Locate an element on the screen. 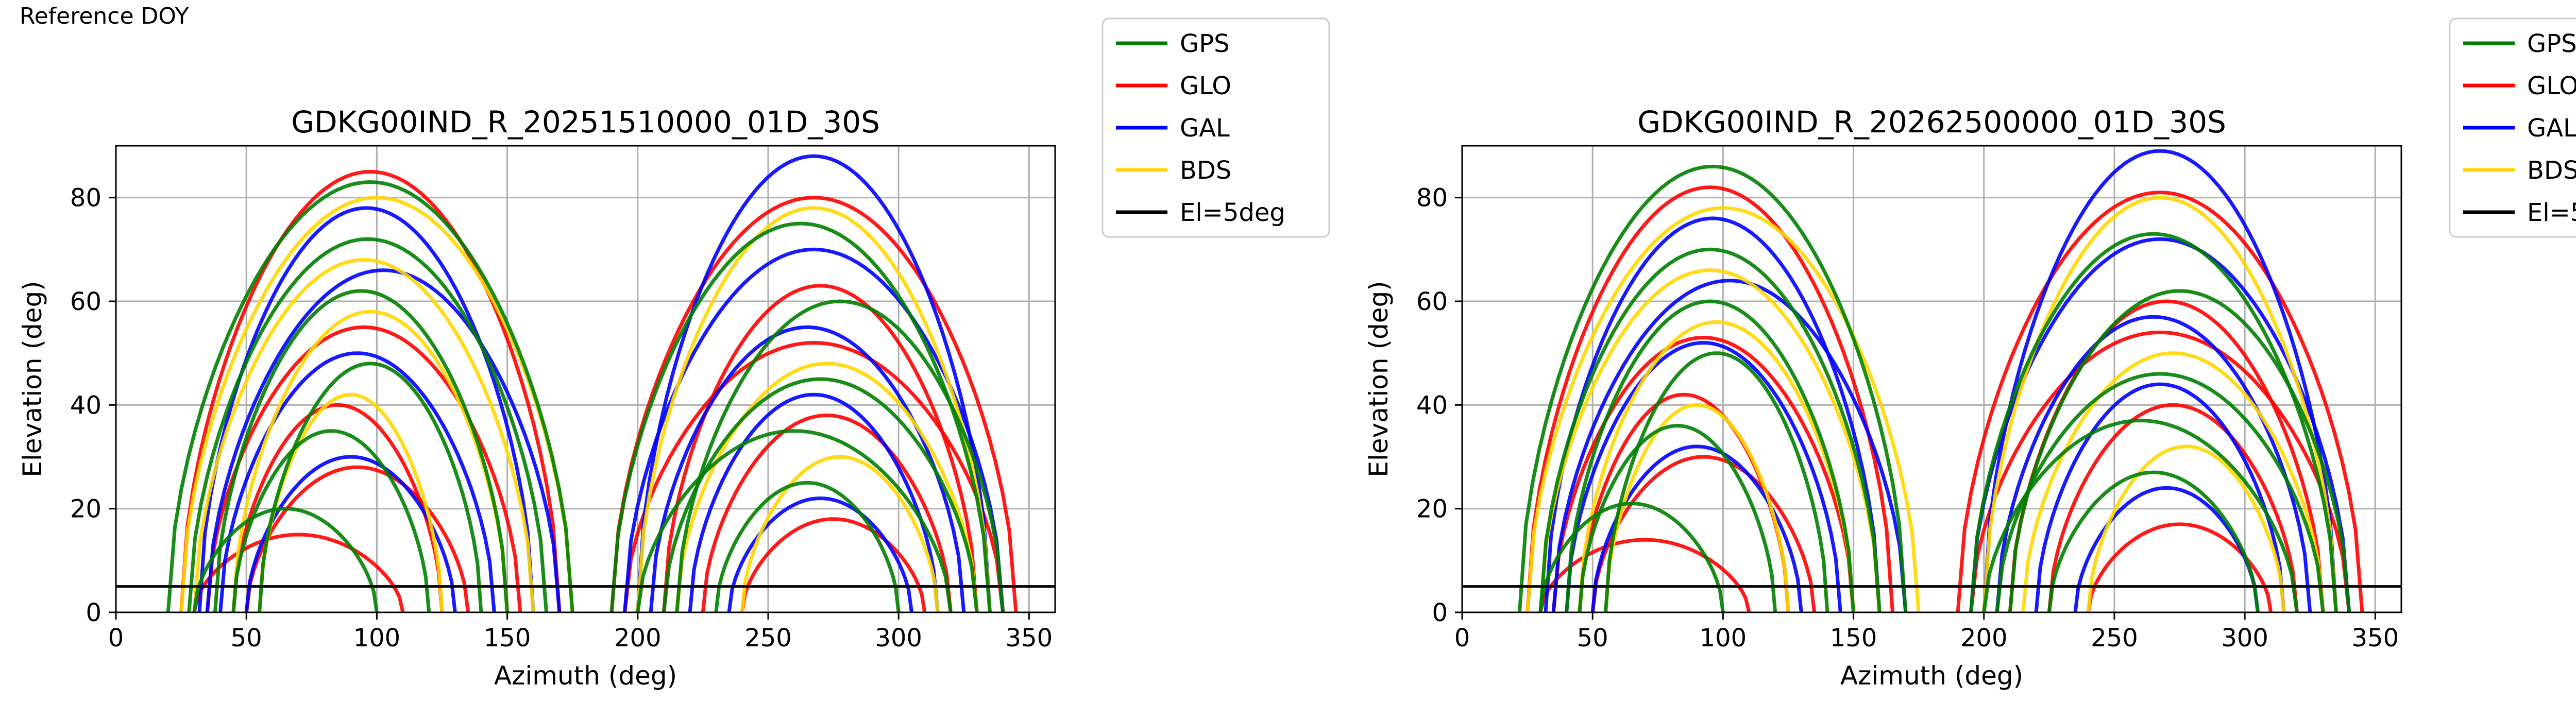  chart-title: GDKG00IND_R_20251510000_01D_30S is located at coordinates (585, 122).